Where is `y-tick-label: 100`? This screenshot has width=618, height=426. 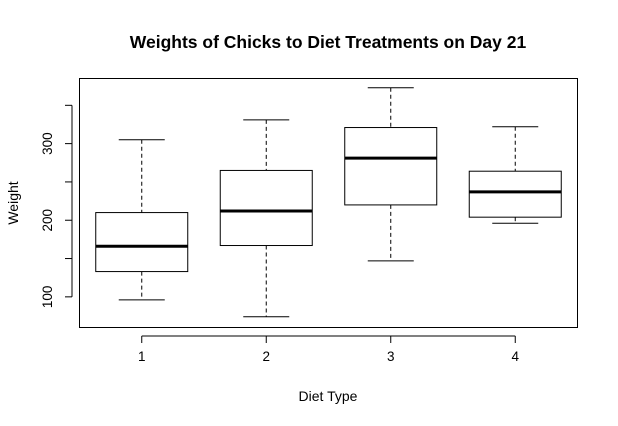 y-tick-label: 100 is located at coordinates (47, 297).